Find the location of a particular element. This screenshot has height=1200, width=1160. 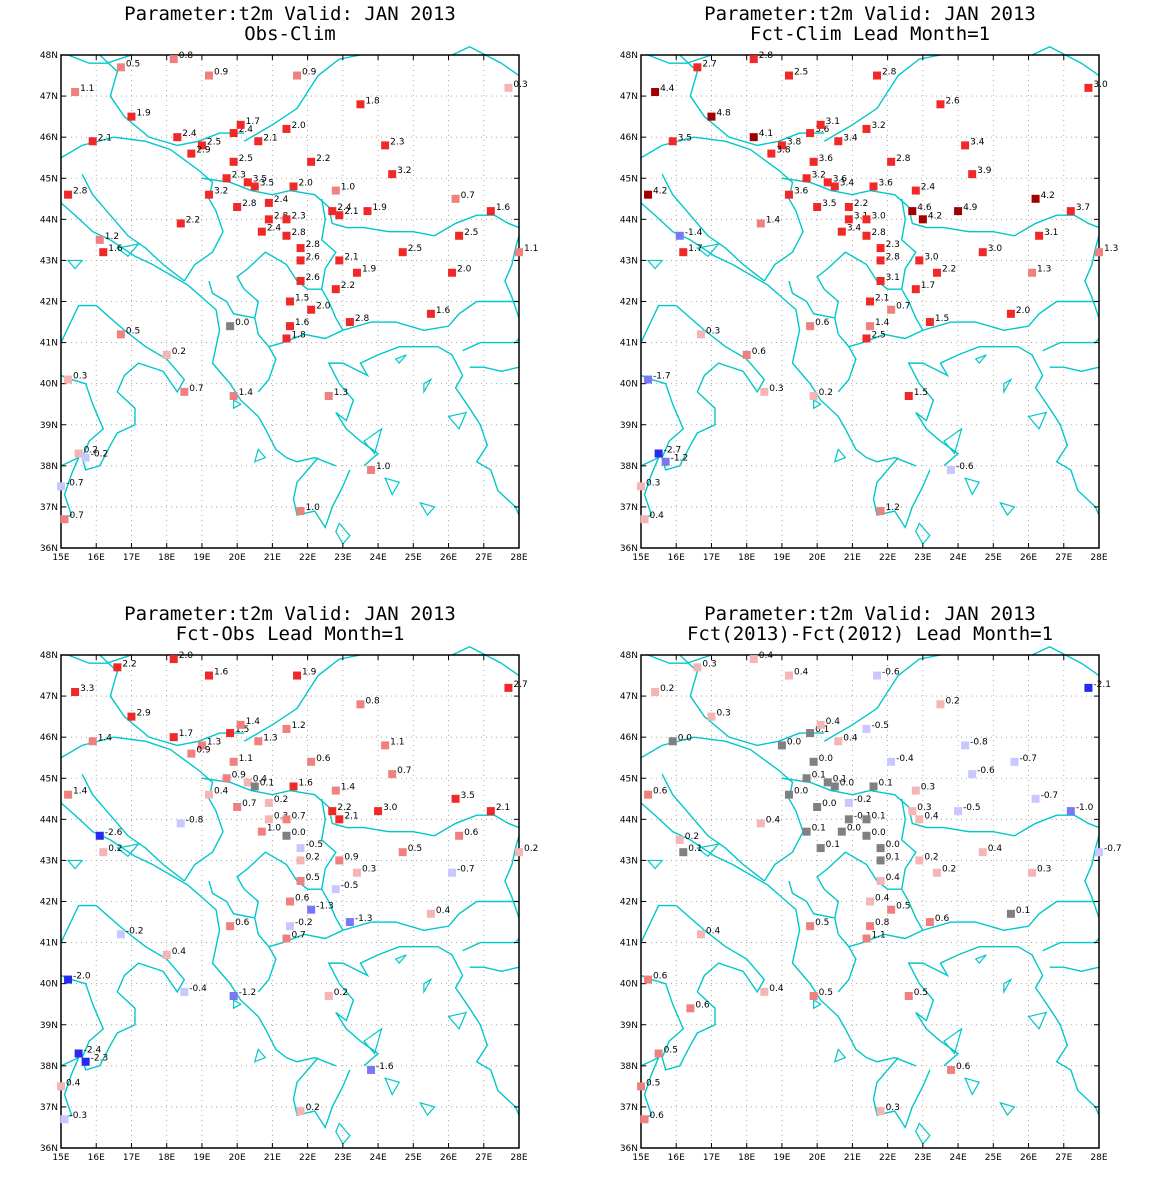

station-value: 3.2 is located at coordinates (404, 171).